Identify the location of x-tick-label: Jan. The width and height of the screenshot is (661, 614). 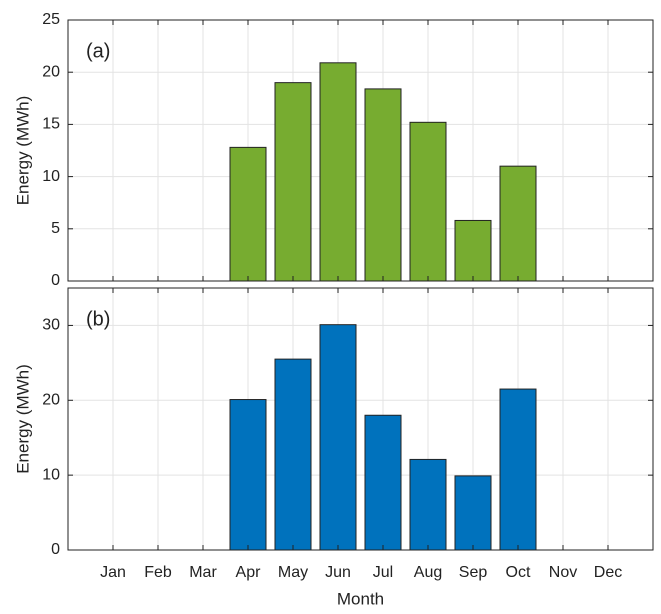
(113, 572).